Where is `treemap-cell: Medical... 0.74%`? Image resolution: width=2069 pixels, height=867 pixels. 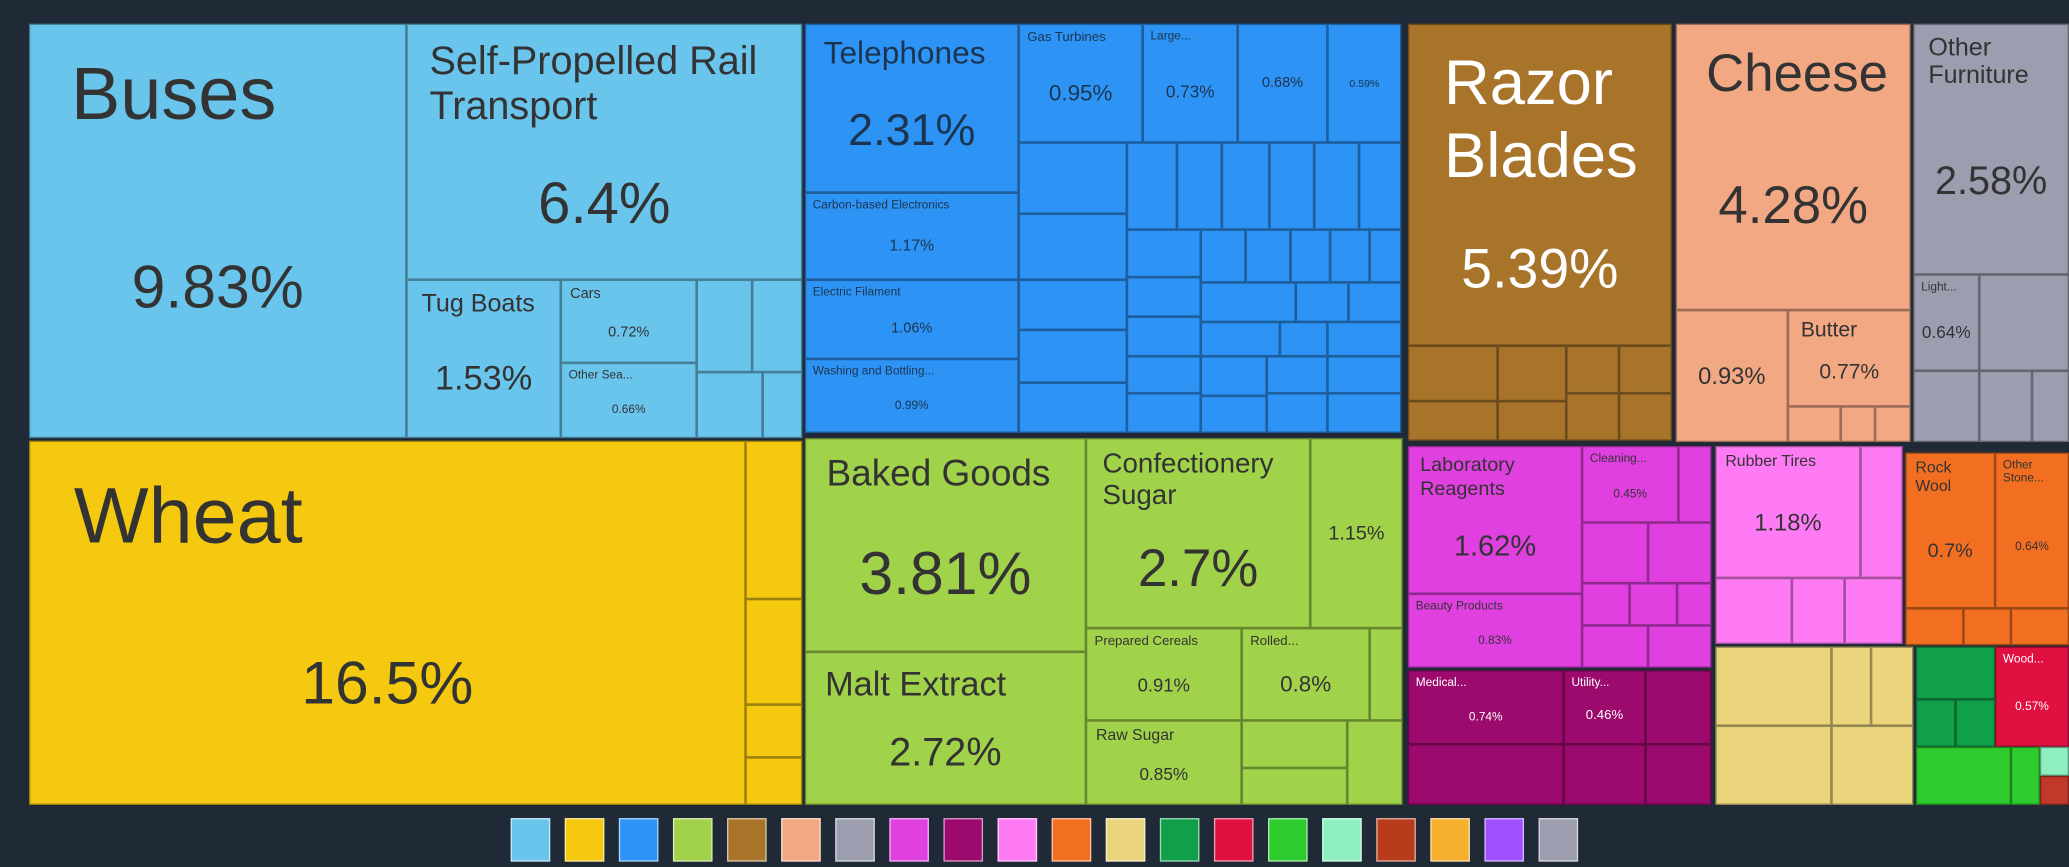 treemap-cell: Medical... 0.74% is located at coordinates (1485, 707).